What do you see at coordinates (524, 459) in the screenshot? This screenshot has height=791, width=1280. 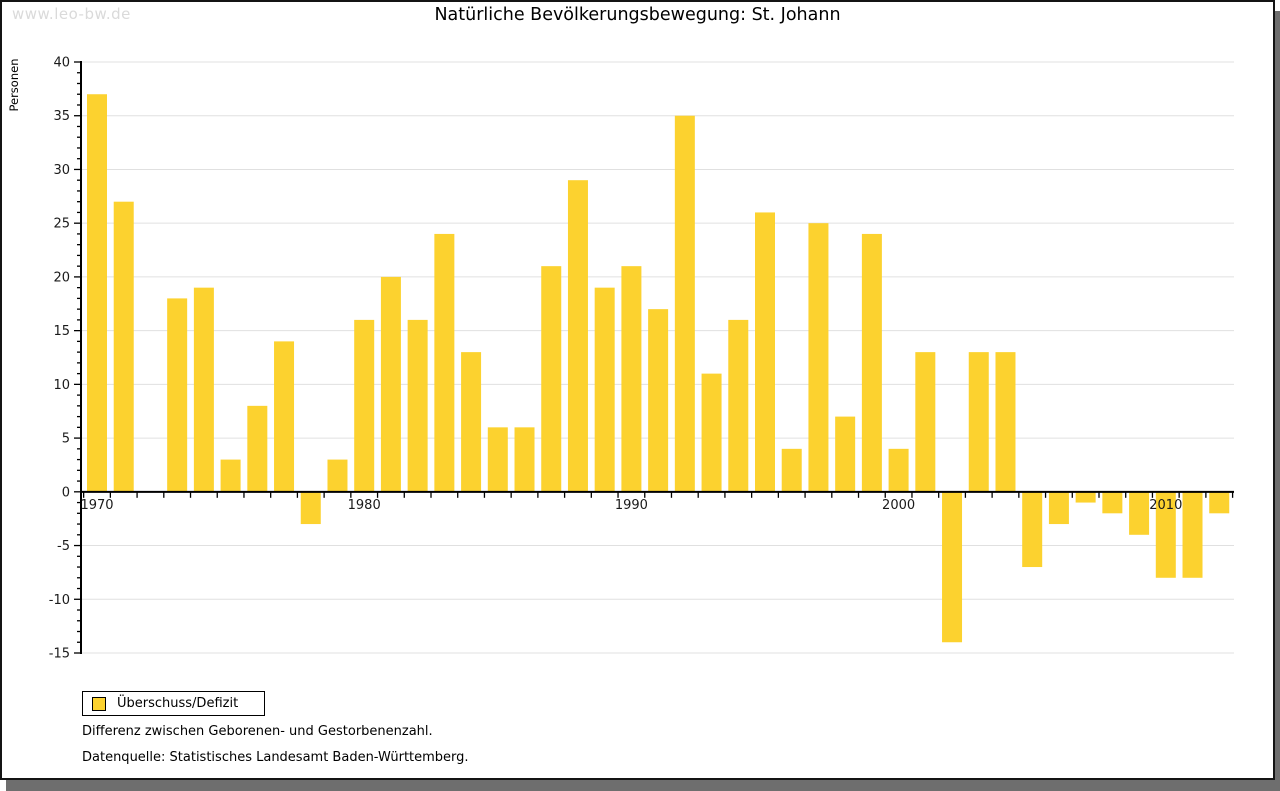 I see `bar-1986` at bounding box center [524, 459].